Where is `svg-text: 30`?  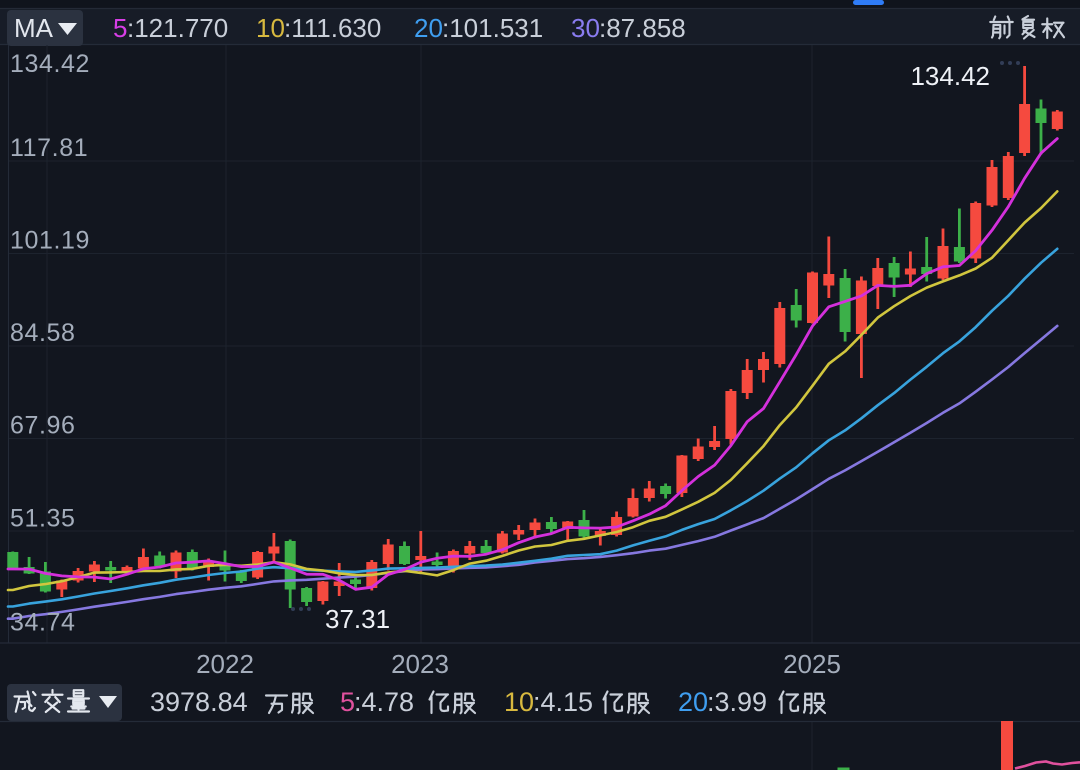 svg-text: 30 is located at coordinates (585, 28).